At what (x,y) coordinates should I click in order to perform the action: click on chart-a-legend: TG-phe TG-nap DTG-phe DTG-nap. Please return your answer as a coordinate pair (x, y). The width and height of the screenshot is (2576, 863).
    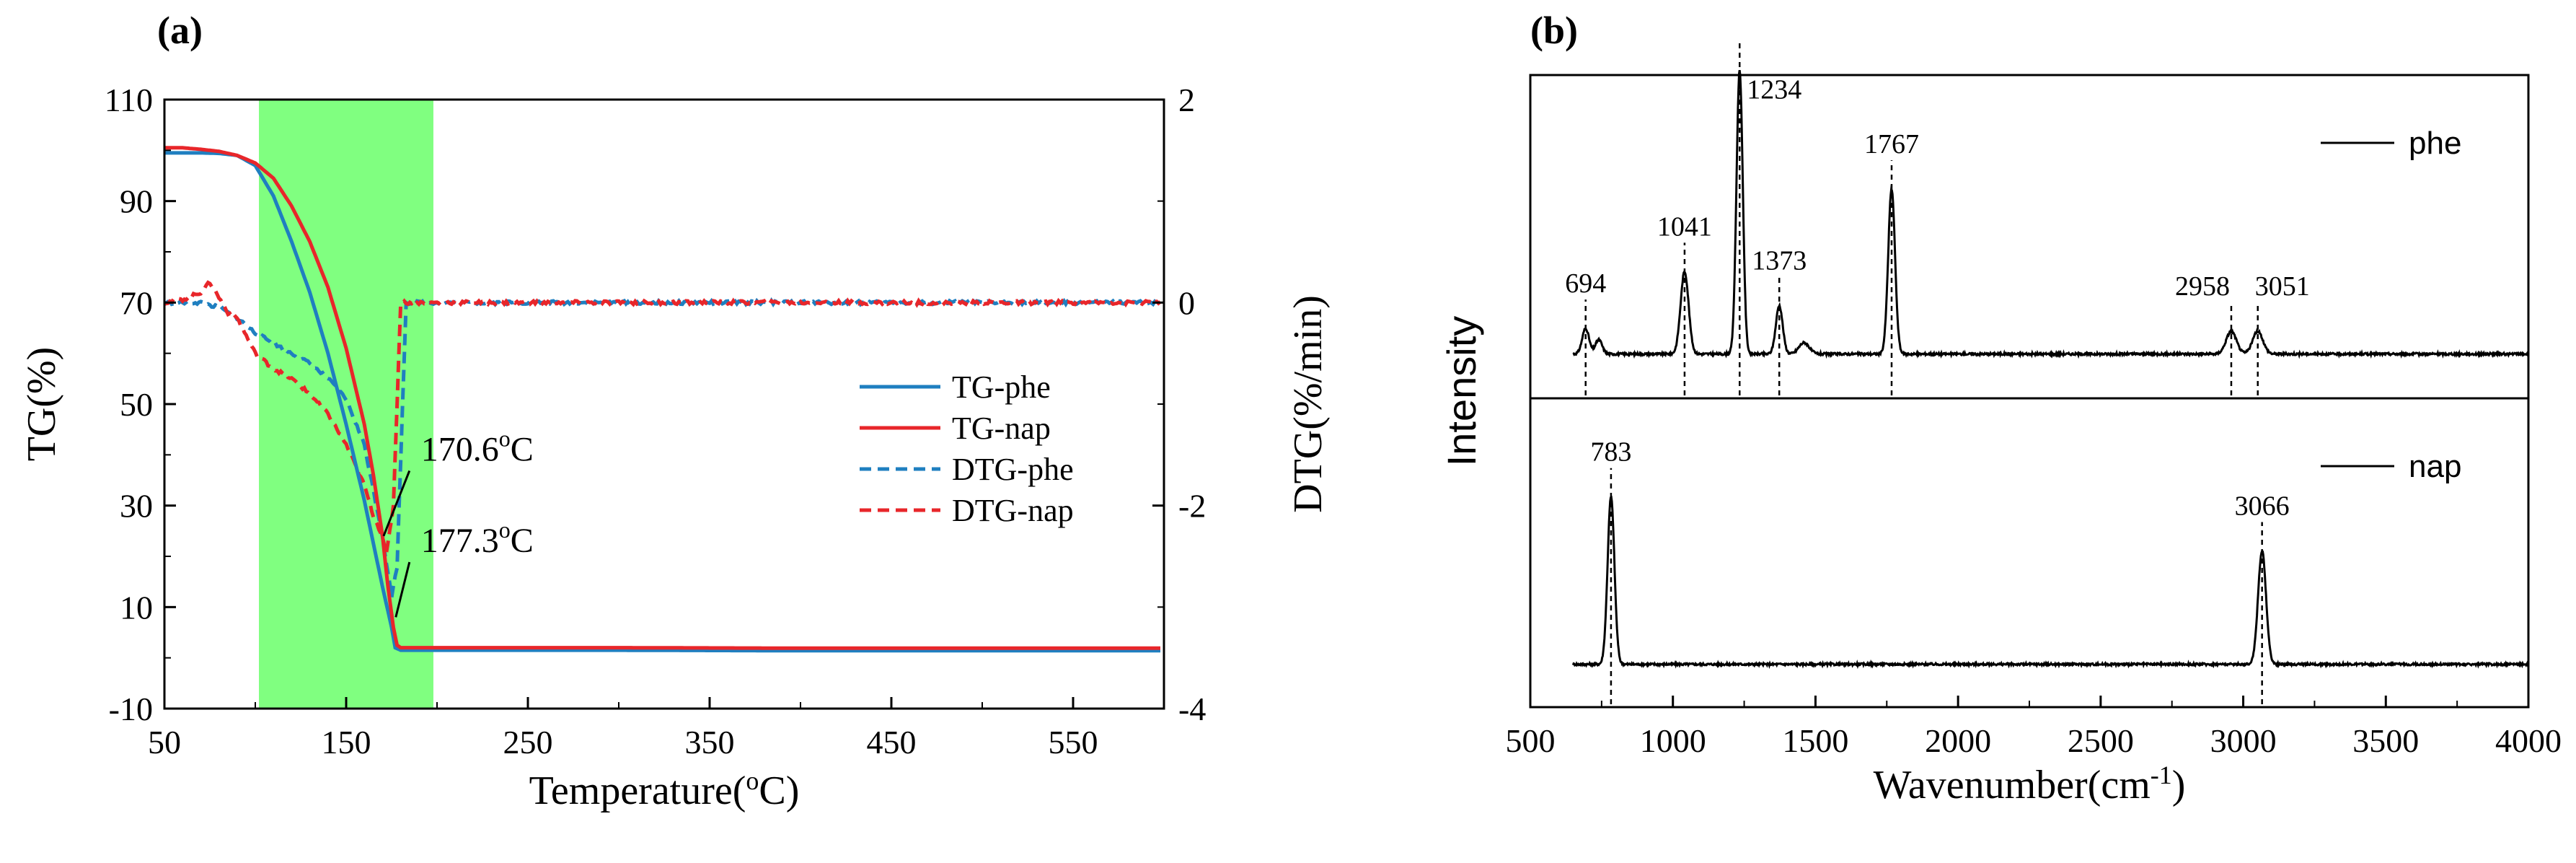
    Looking at the image, I should click on (967, 449).